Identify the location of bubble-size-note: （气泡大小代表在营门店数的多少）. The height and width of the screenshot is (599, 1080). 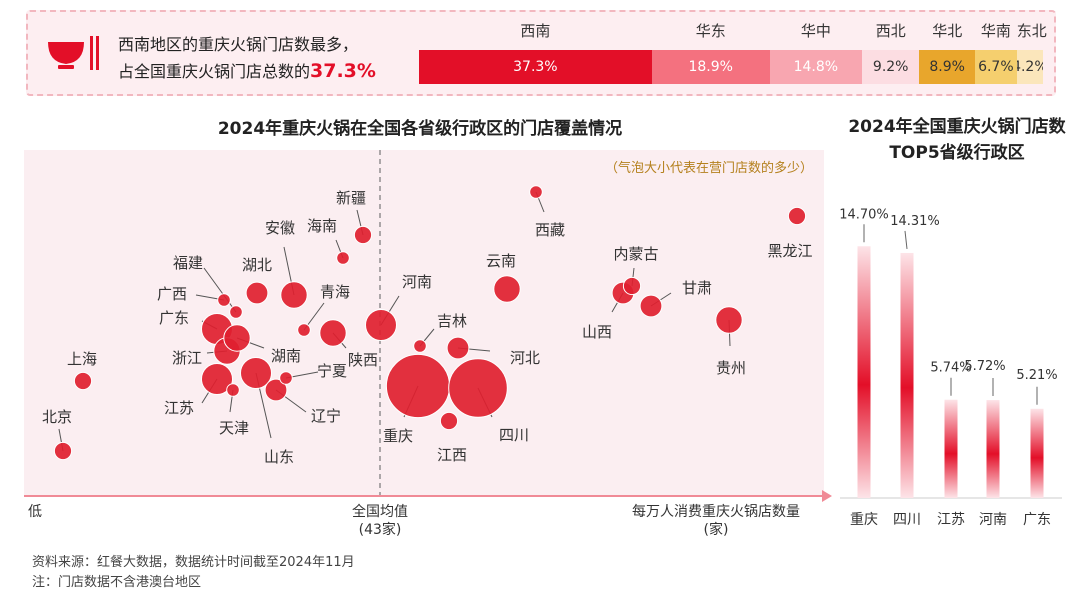
(709, 168).